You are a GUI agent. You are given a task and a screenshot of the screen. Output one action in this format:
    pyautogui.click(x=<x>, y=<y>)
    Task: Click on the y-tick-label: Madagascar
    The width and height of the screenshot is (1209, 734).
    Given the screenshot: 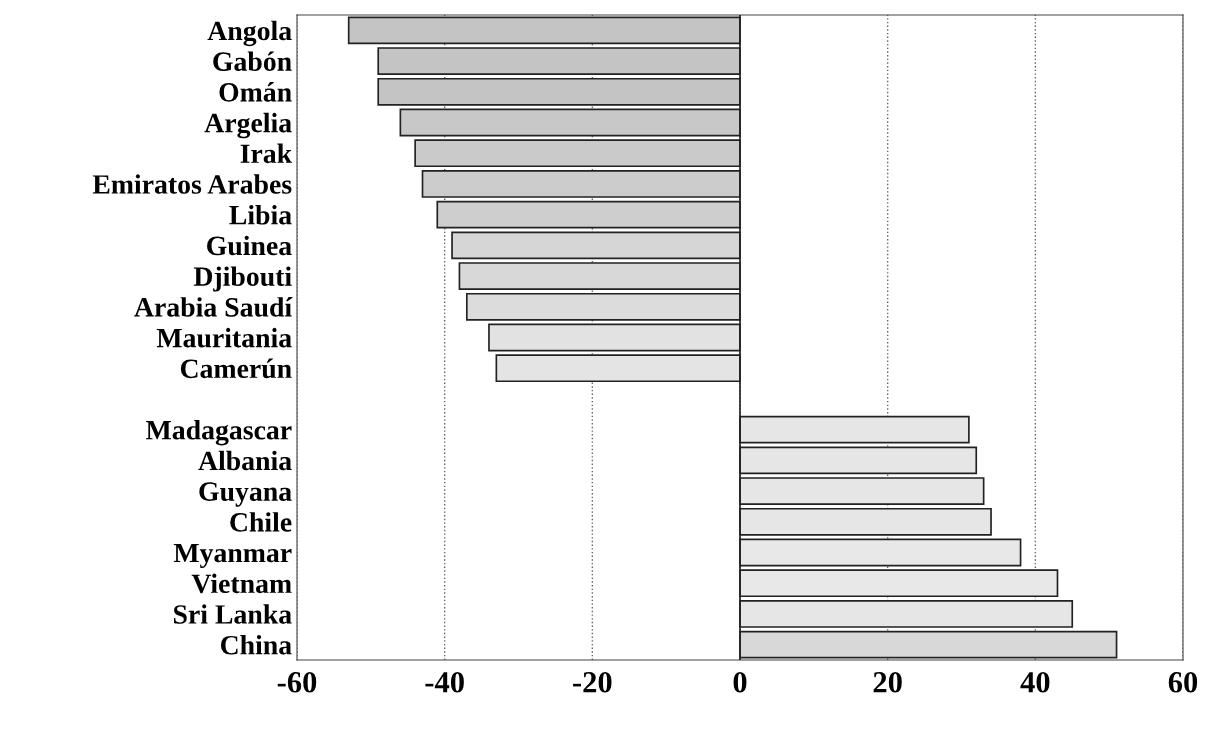 What is the action you would take?
    pyautogui.click(x=219, y=433)
    